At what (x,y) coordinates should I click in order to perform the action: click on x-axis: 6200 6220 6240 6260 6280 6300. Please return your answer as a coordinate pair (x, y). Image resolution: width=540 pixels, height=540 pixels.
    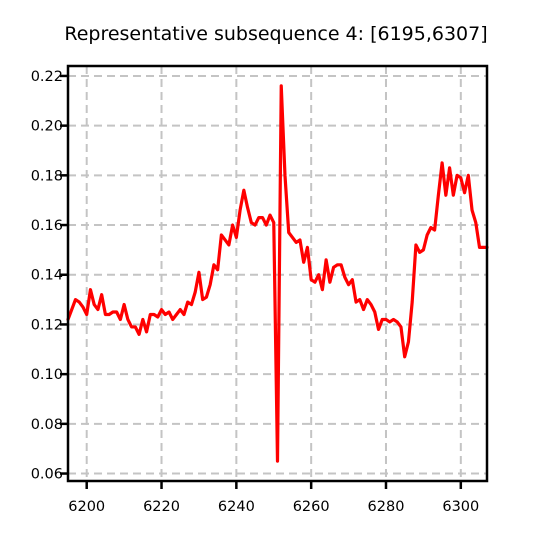
    Looking at the image, I should click on (273, 498).